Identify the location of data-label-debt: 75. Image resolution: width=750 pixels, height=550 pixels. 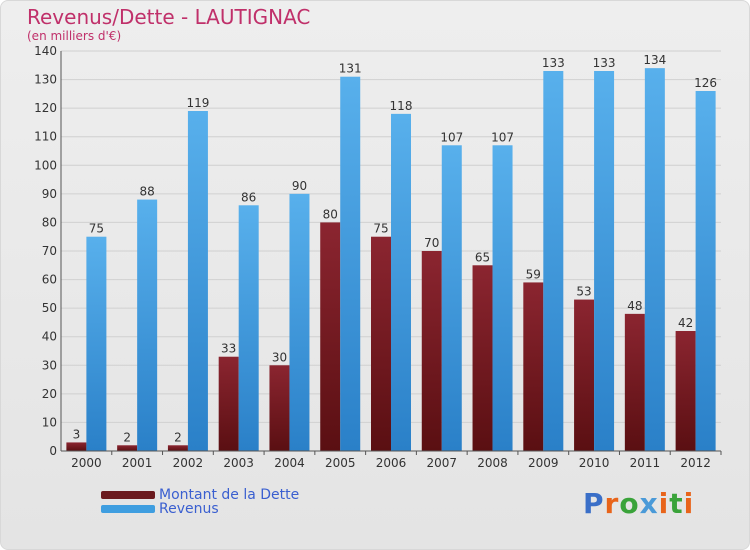
(380, 229).